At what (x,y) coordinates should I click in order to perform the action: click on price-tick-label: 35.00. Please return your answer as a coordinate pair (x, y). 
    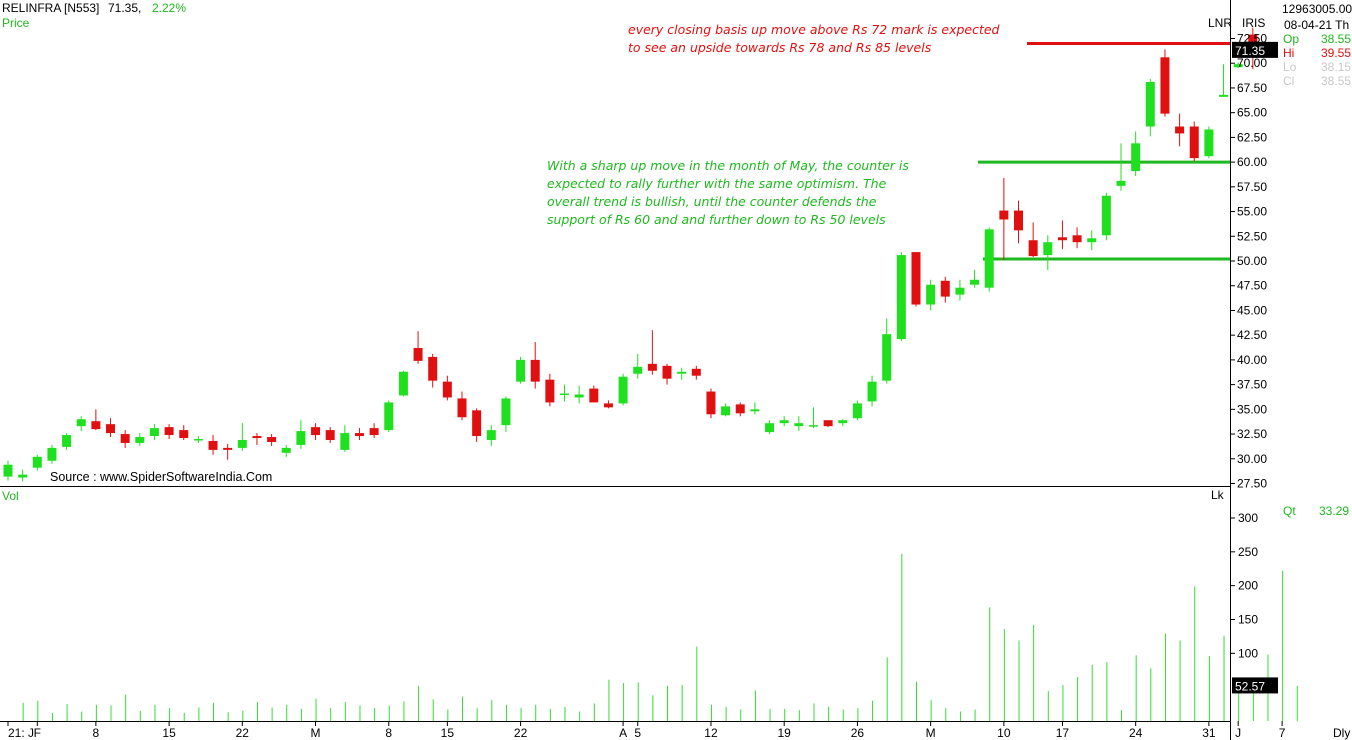
    Looking at the image, I should click on (1252, 409).